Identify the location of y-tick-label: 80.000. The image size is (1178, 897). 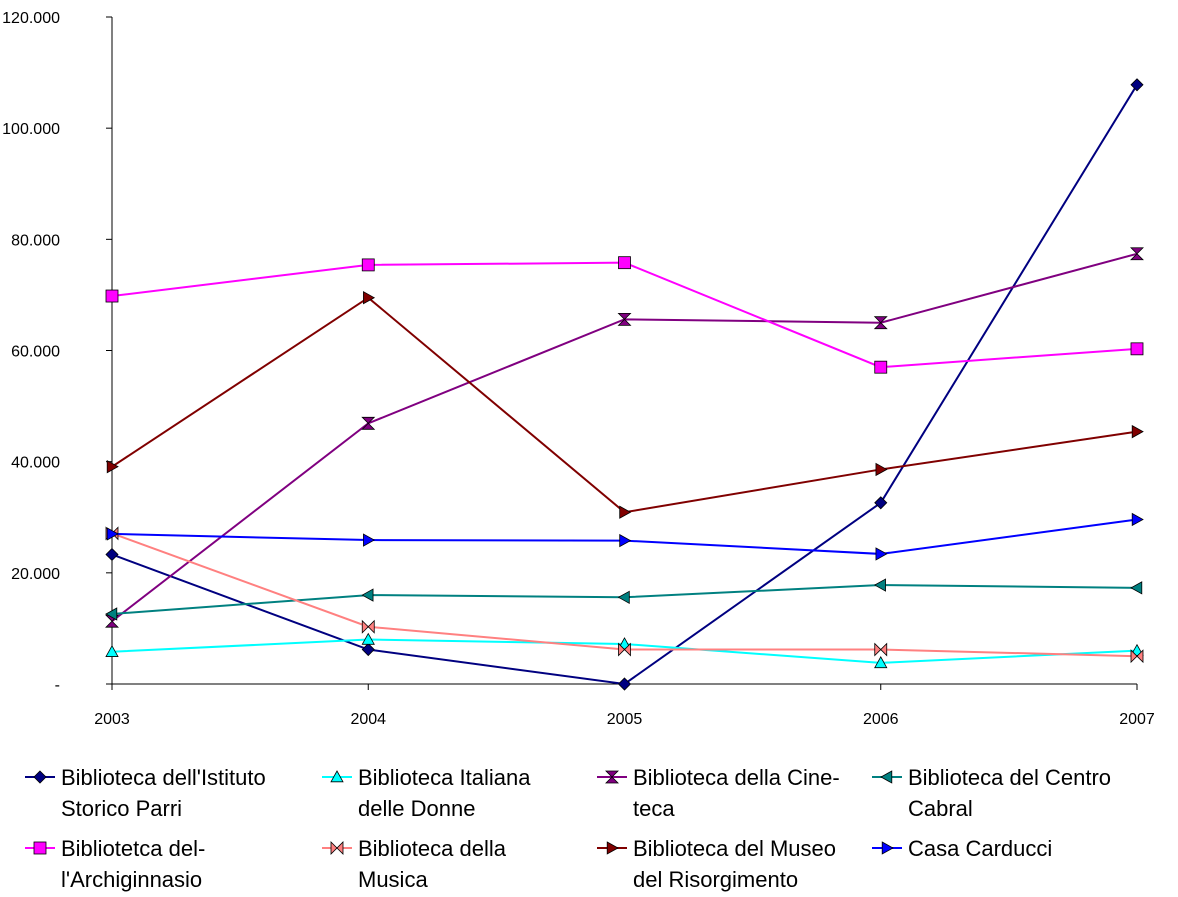
(35, 240).